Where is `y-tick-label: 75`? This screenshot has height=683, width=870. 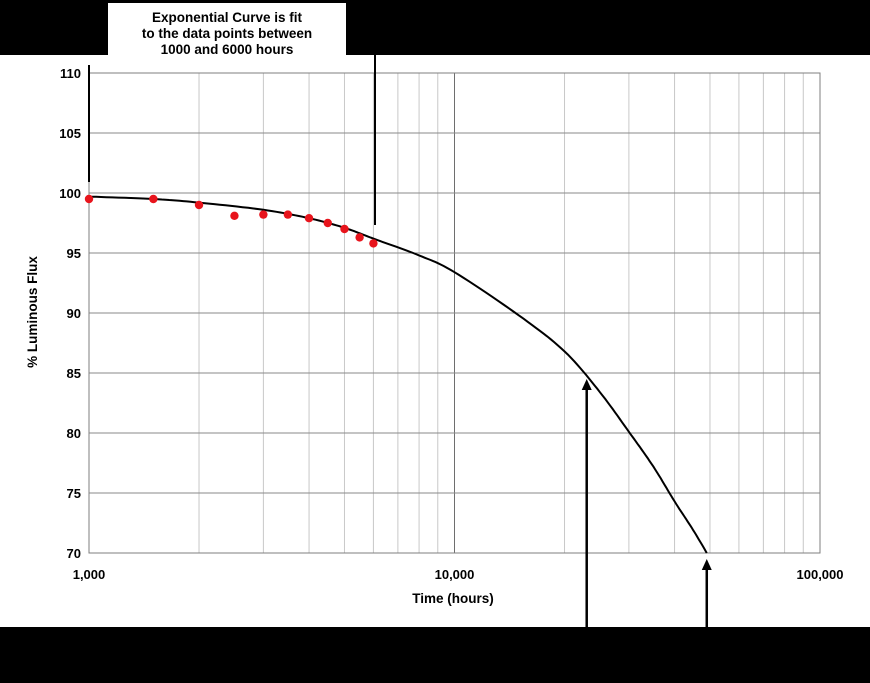
y-tick-label: 75 is located at coordinates (74, 493).